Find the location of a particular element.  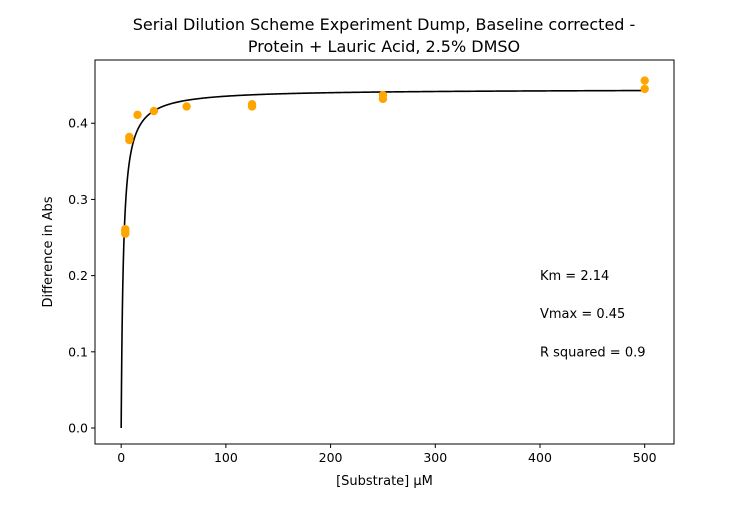

y-tick-label: 0.2 is located at coordinates (78, 275).